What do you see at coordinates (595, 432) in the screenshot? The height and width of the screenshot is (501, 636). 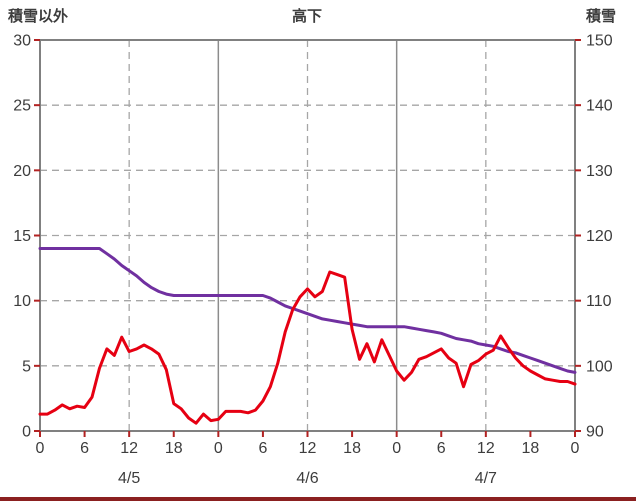 I see `right-axis-tick-label: 90` at bounding box center [595, 432].